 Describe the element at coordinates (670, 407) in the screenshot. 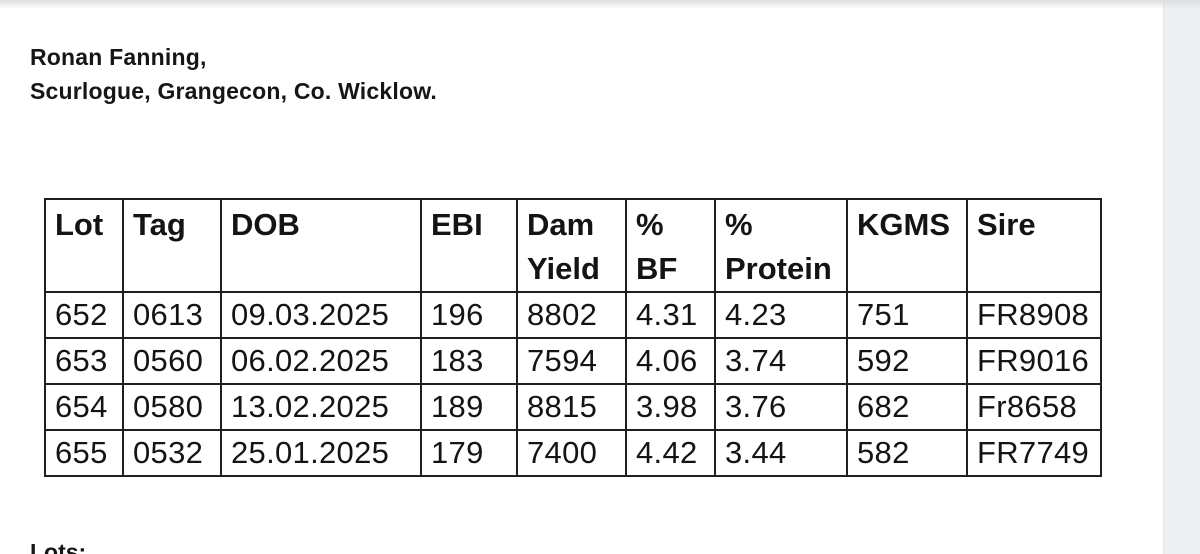

I see `cell-percent-bf: 3.98` at that location.